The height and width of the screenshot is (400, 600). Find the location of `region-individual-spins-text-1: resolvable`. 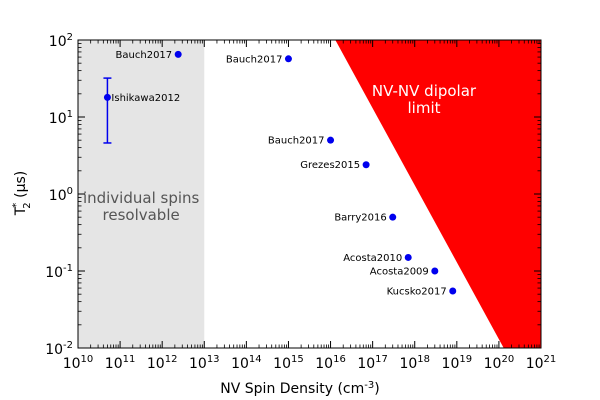

region-individual-spins-text-1: resolvable is located at coordinates (141, 215).